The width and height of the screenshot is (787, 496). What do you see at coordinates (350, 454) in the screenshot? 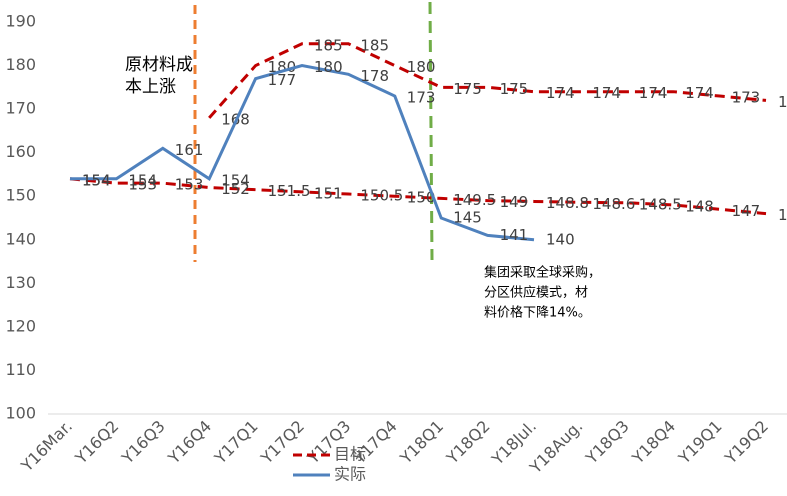
I see `legend-label: 目标` at bounding box center [350, 454].